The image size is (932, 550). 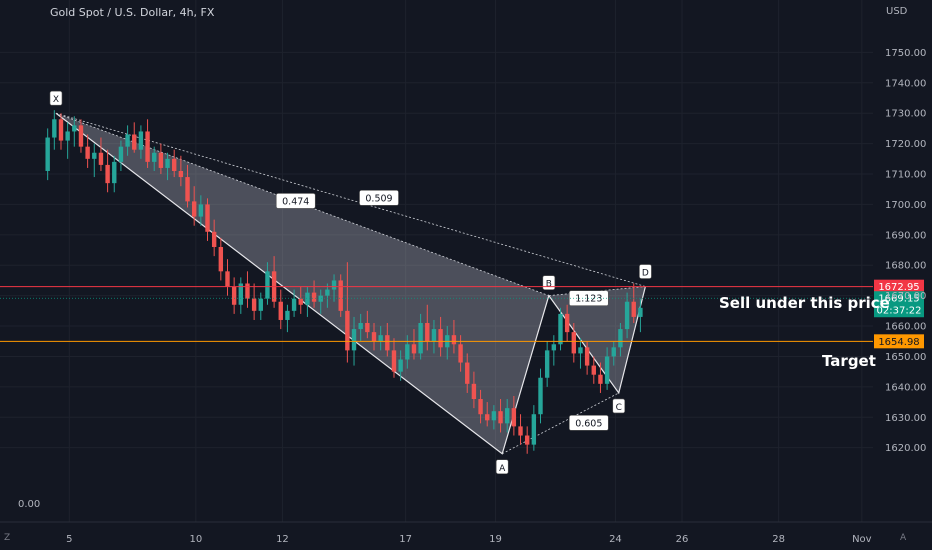 What do you see at coordinates (905, 327) in the screenshot?
I see `y-tick-label: 1660.00` at bounding box center [905, 327].